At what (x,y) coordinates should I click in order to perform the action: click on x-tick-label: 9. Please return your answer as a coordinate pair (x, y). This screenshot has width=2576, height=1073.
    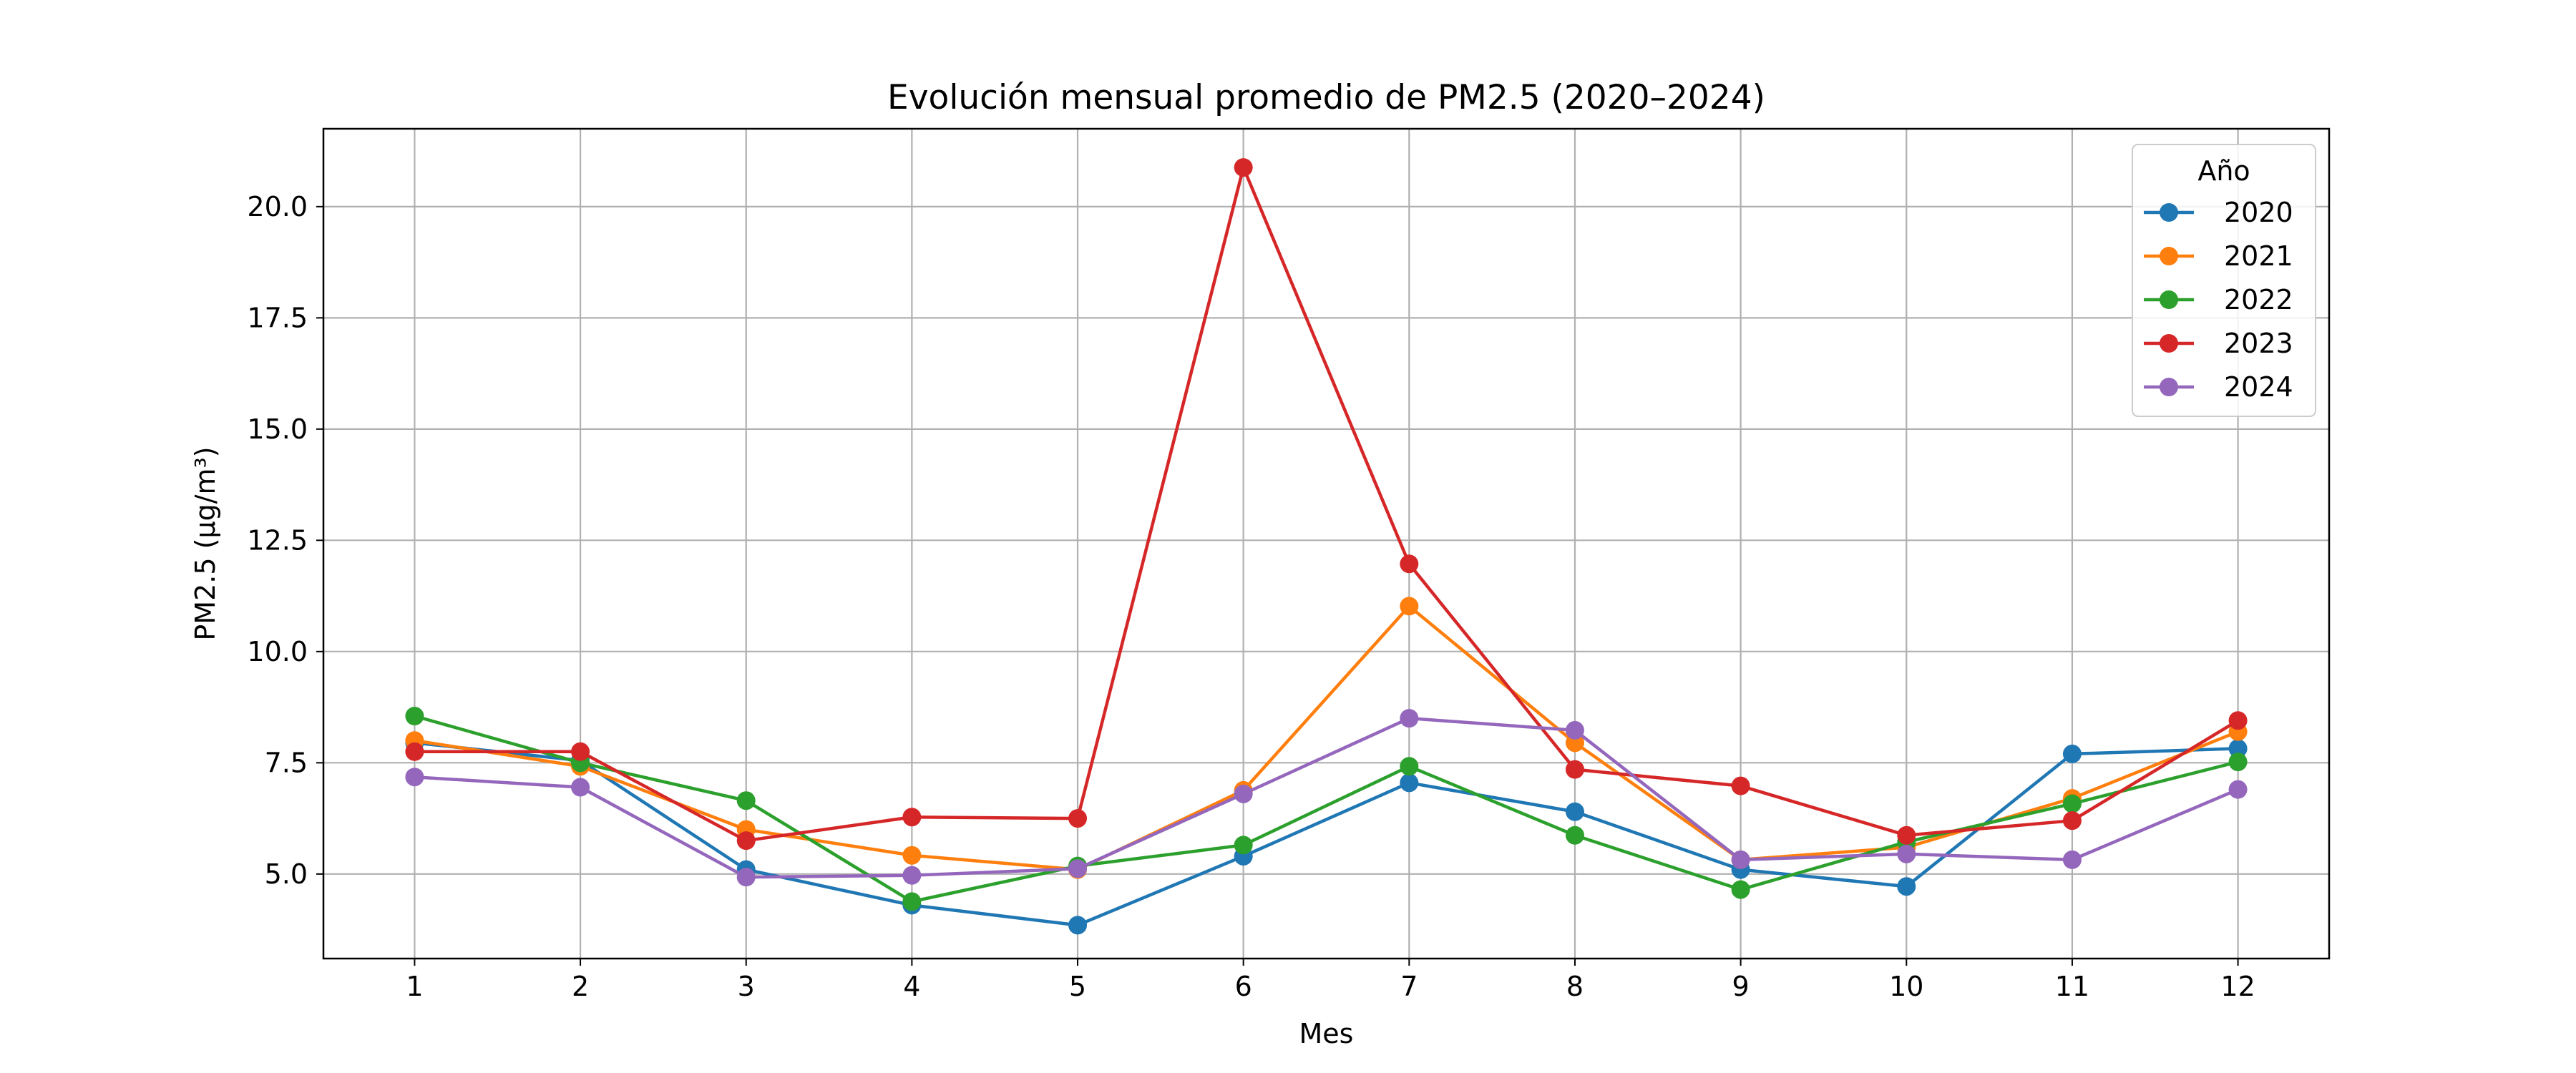
    Looking at the image, I should click on (1741, 986).